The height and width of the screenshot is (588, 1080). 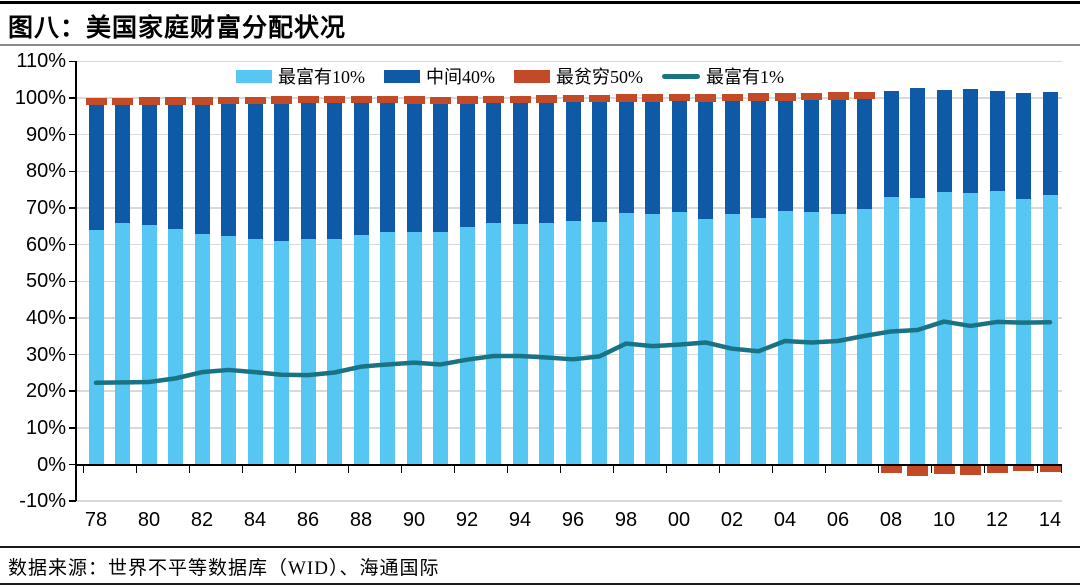 What do you see at coordinates (569, 501) in the screenshot?
I see `gridline--10` at bounding box center [569, 501].